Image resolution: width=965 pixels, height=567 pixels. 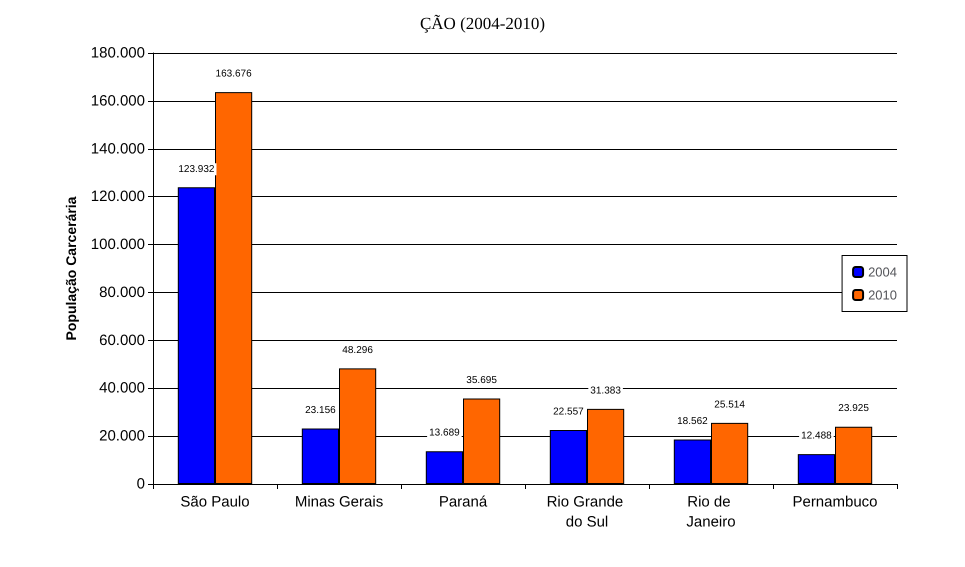 I want to click on y-tick-label: 60.000, so click(x=122, y=340).